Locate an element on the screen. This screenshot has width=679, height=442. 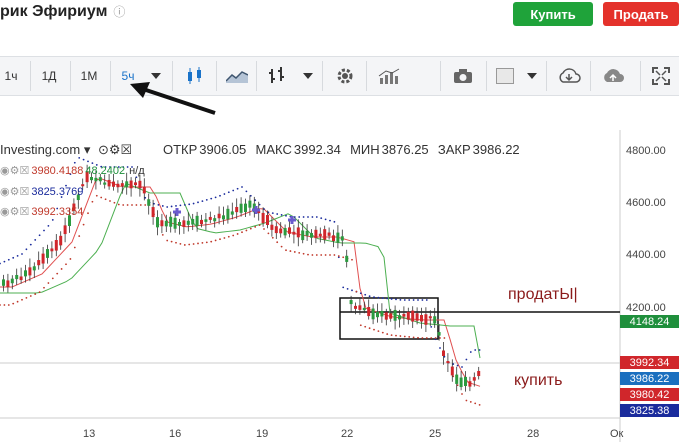
sell-button: Продать is located at coordinates (641, 14).